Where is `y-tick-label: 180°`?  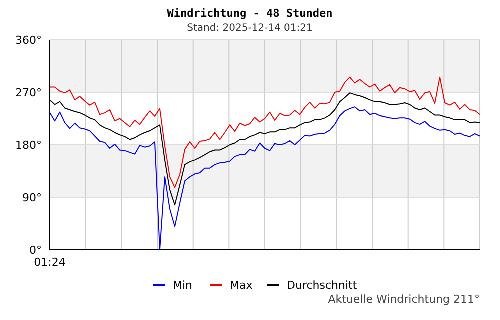 y-tick-label: 180° is located at coordinates (29, 145).